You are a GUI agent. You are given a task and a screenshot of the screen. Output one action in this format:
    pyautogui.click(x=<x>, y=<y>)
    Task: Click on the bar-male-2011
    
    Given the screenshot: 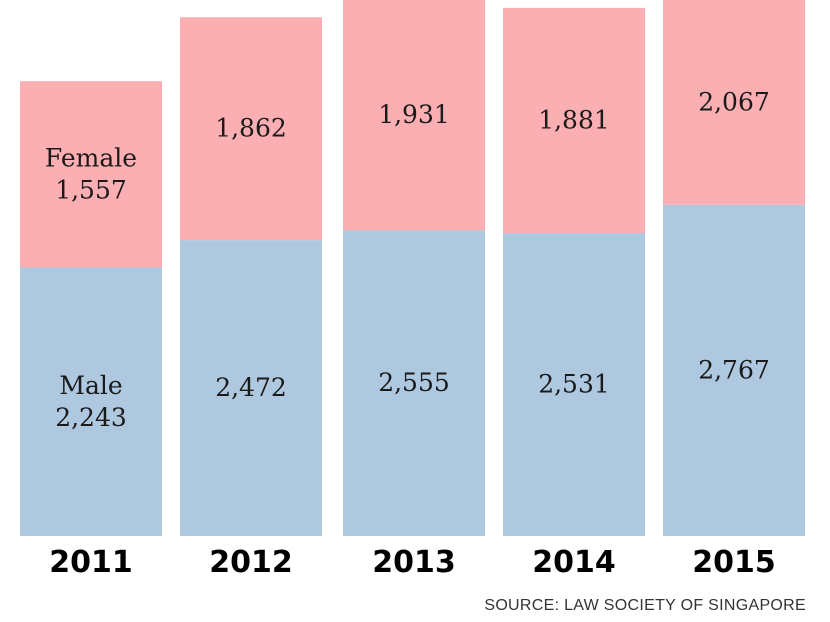 What is the action you would take?
    pyautogui.click(x=91, y=401)
    